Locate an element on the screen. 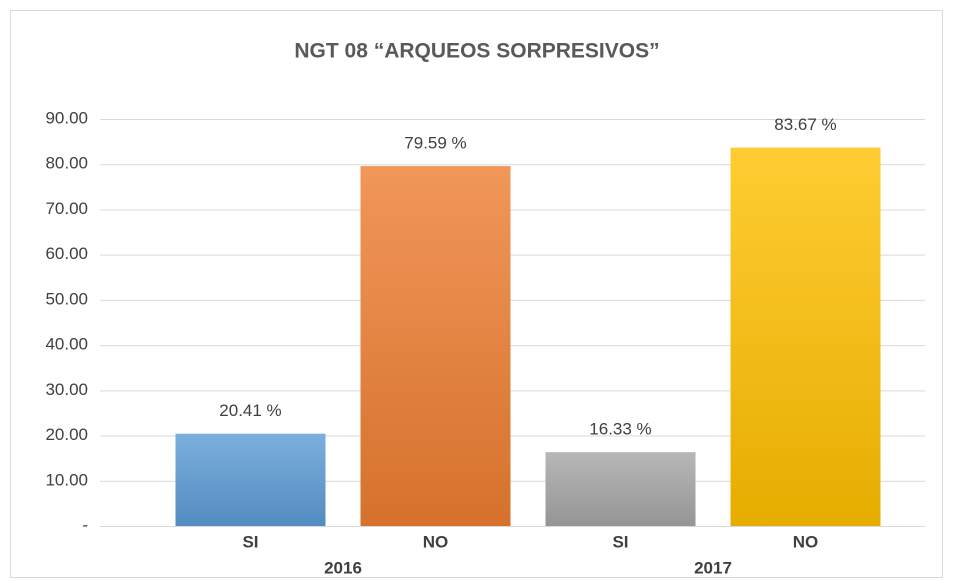 This screenshot has height=581, width=954. value-label: 16.33 % is located at coordinates (620, 429).